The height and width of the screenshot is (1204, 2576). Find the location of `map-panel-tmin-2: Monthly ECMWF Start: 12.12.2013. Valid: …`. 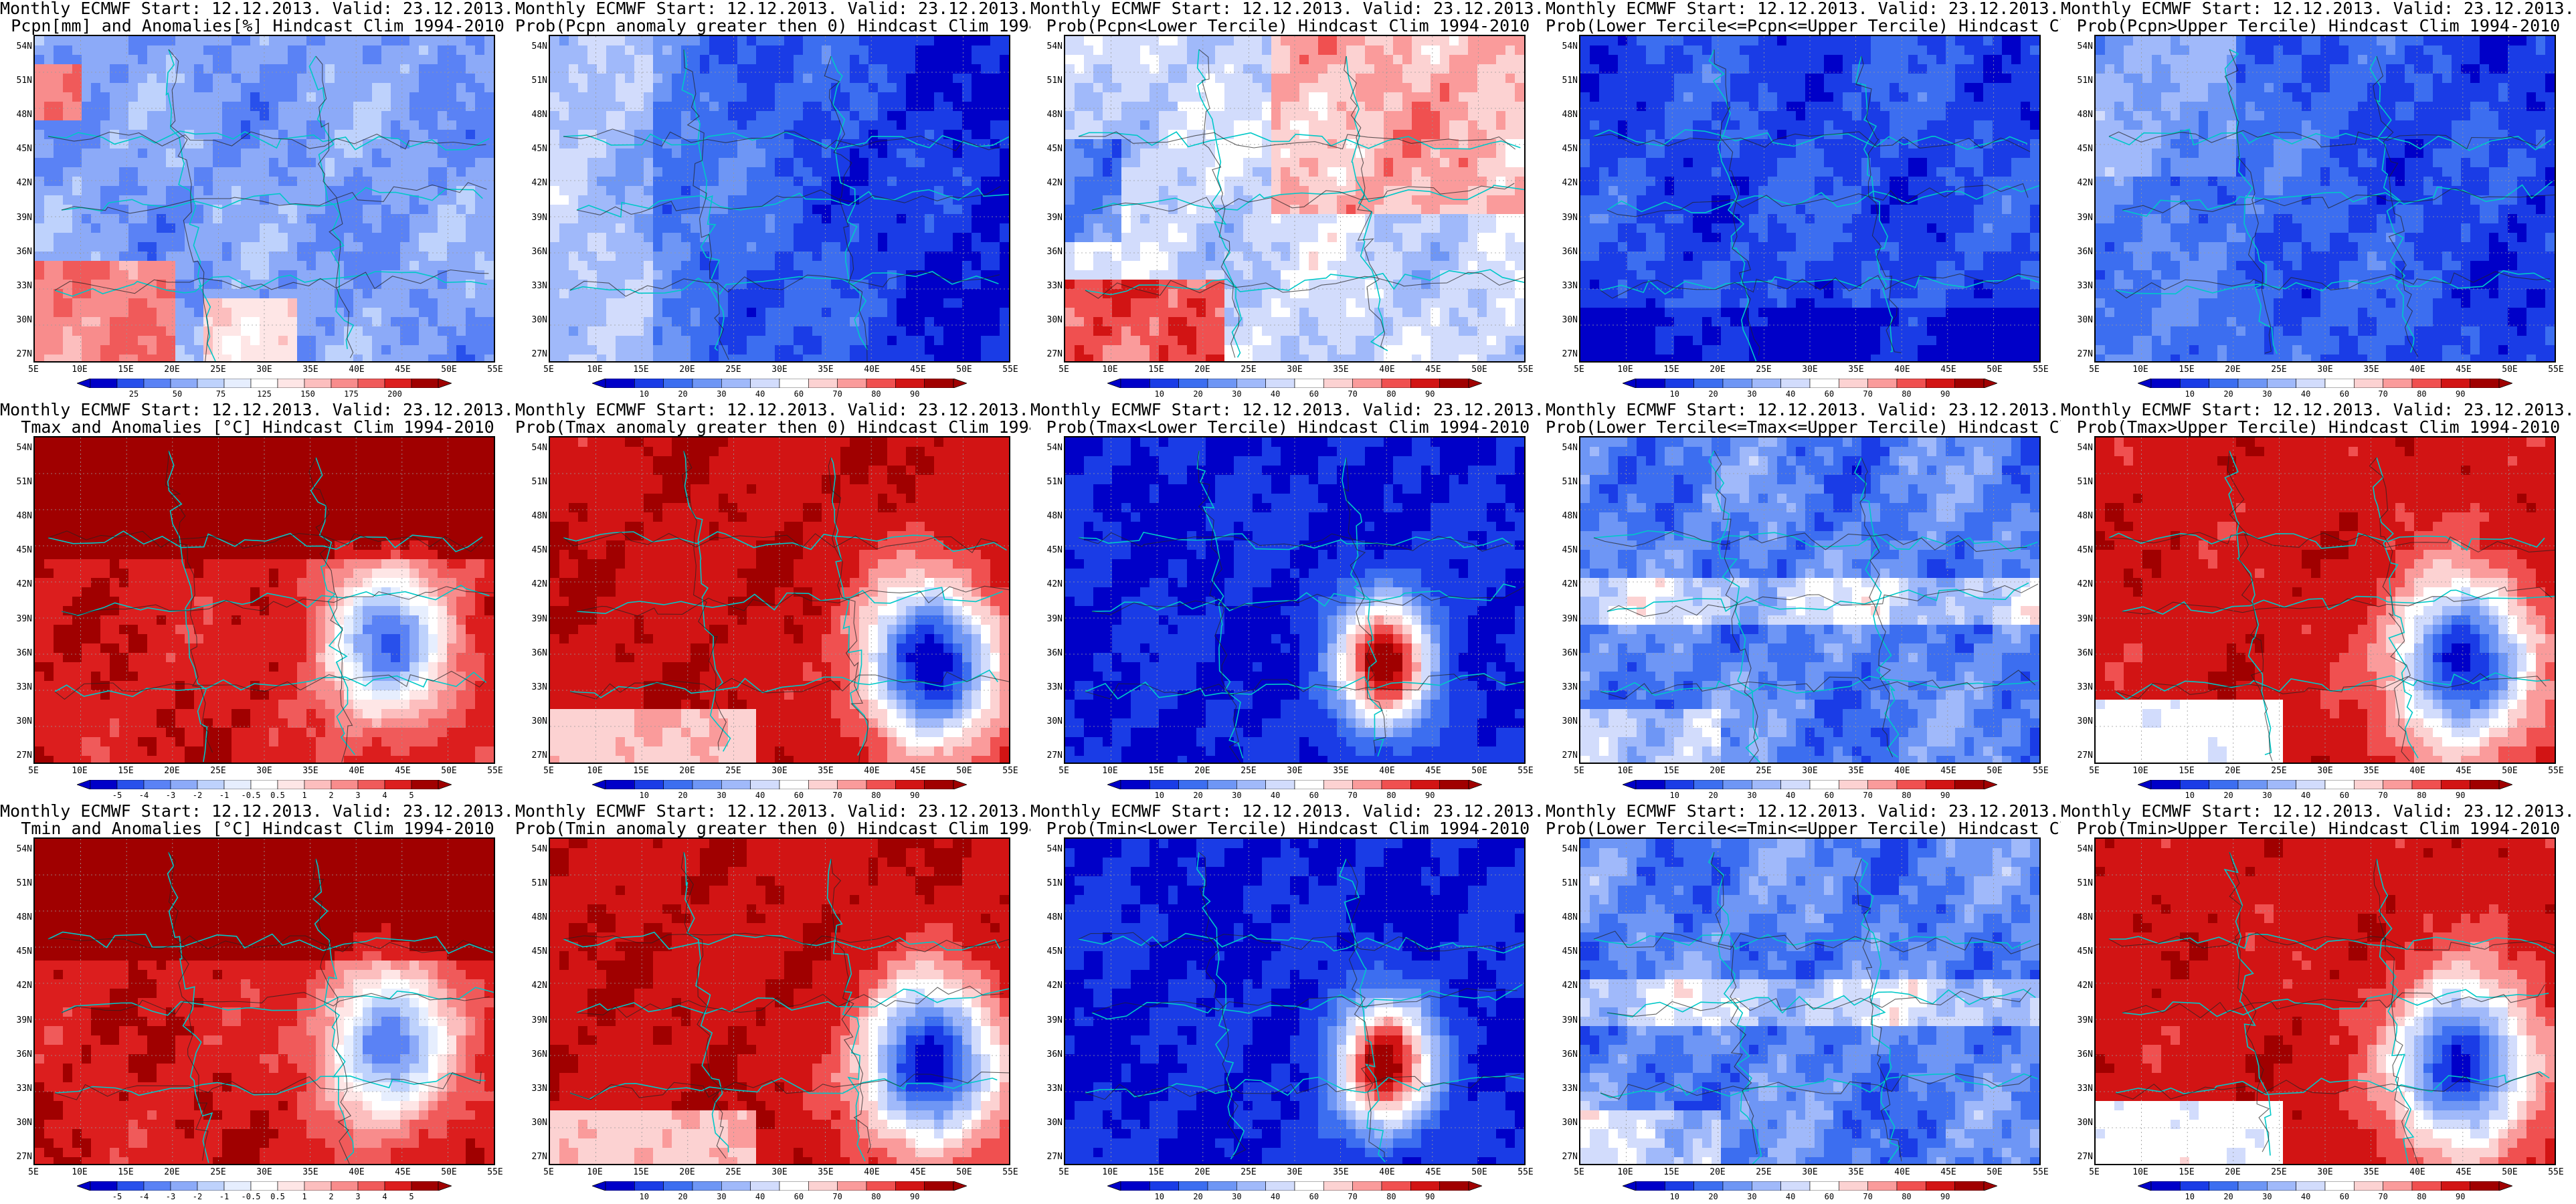

map-panel-tmin-2: Monthly ECMWF Start: 12.12.2013. Valid: … is located at coordinates (773, 1003).